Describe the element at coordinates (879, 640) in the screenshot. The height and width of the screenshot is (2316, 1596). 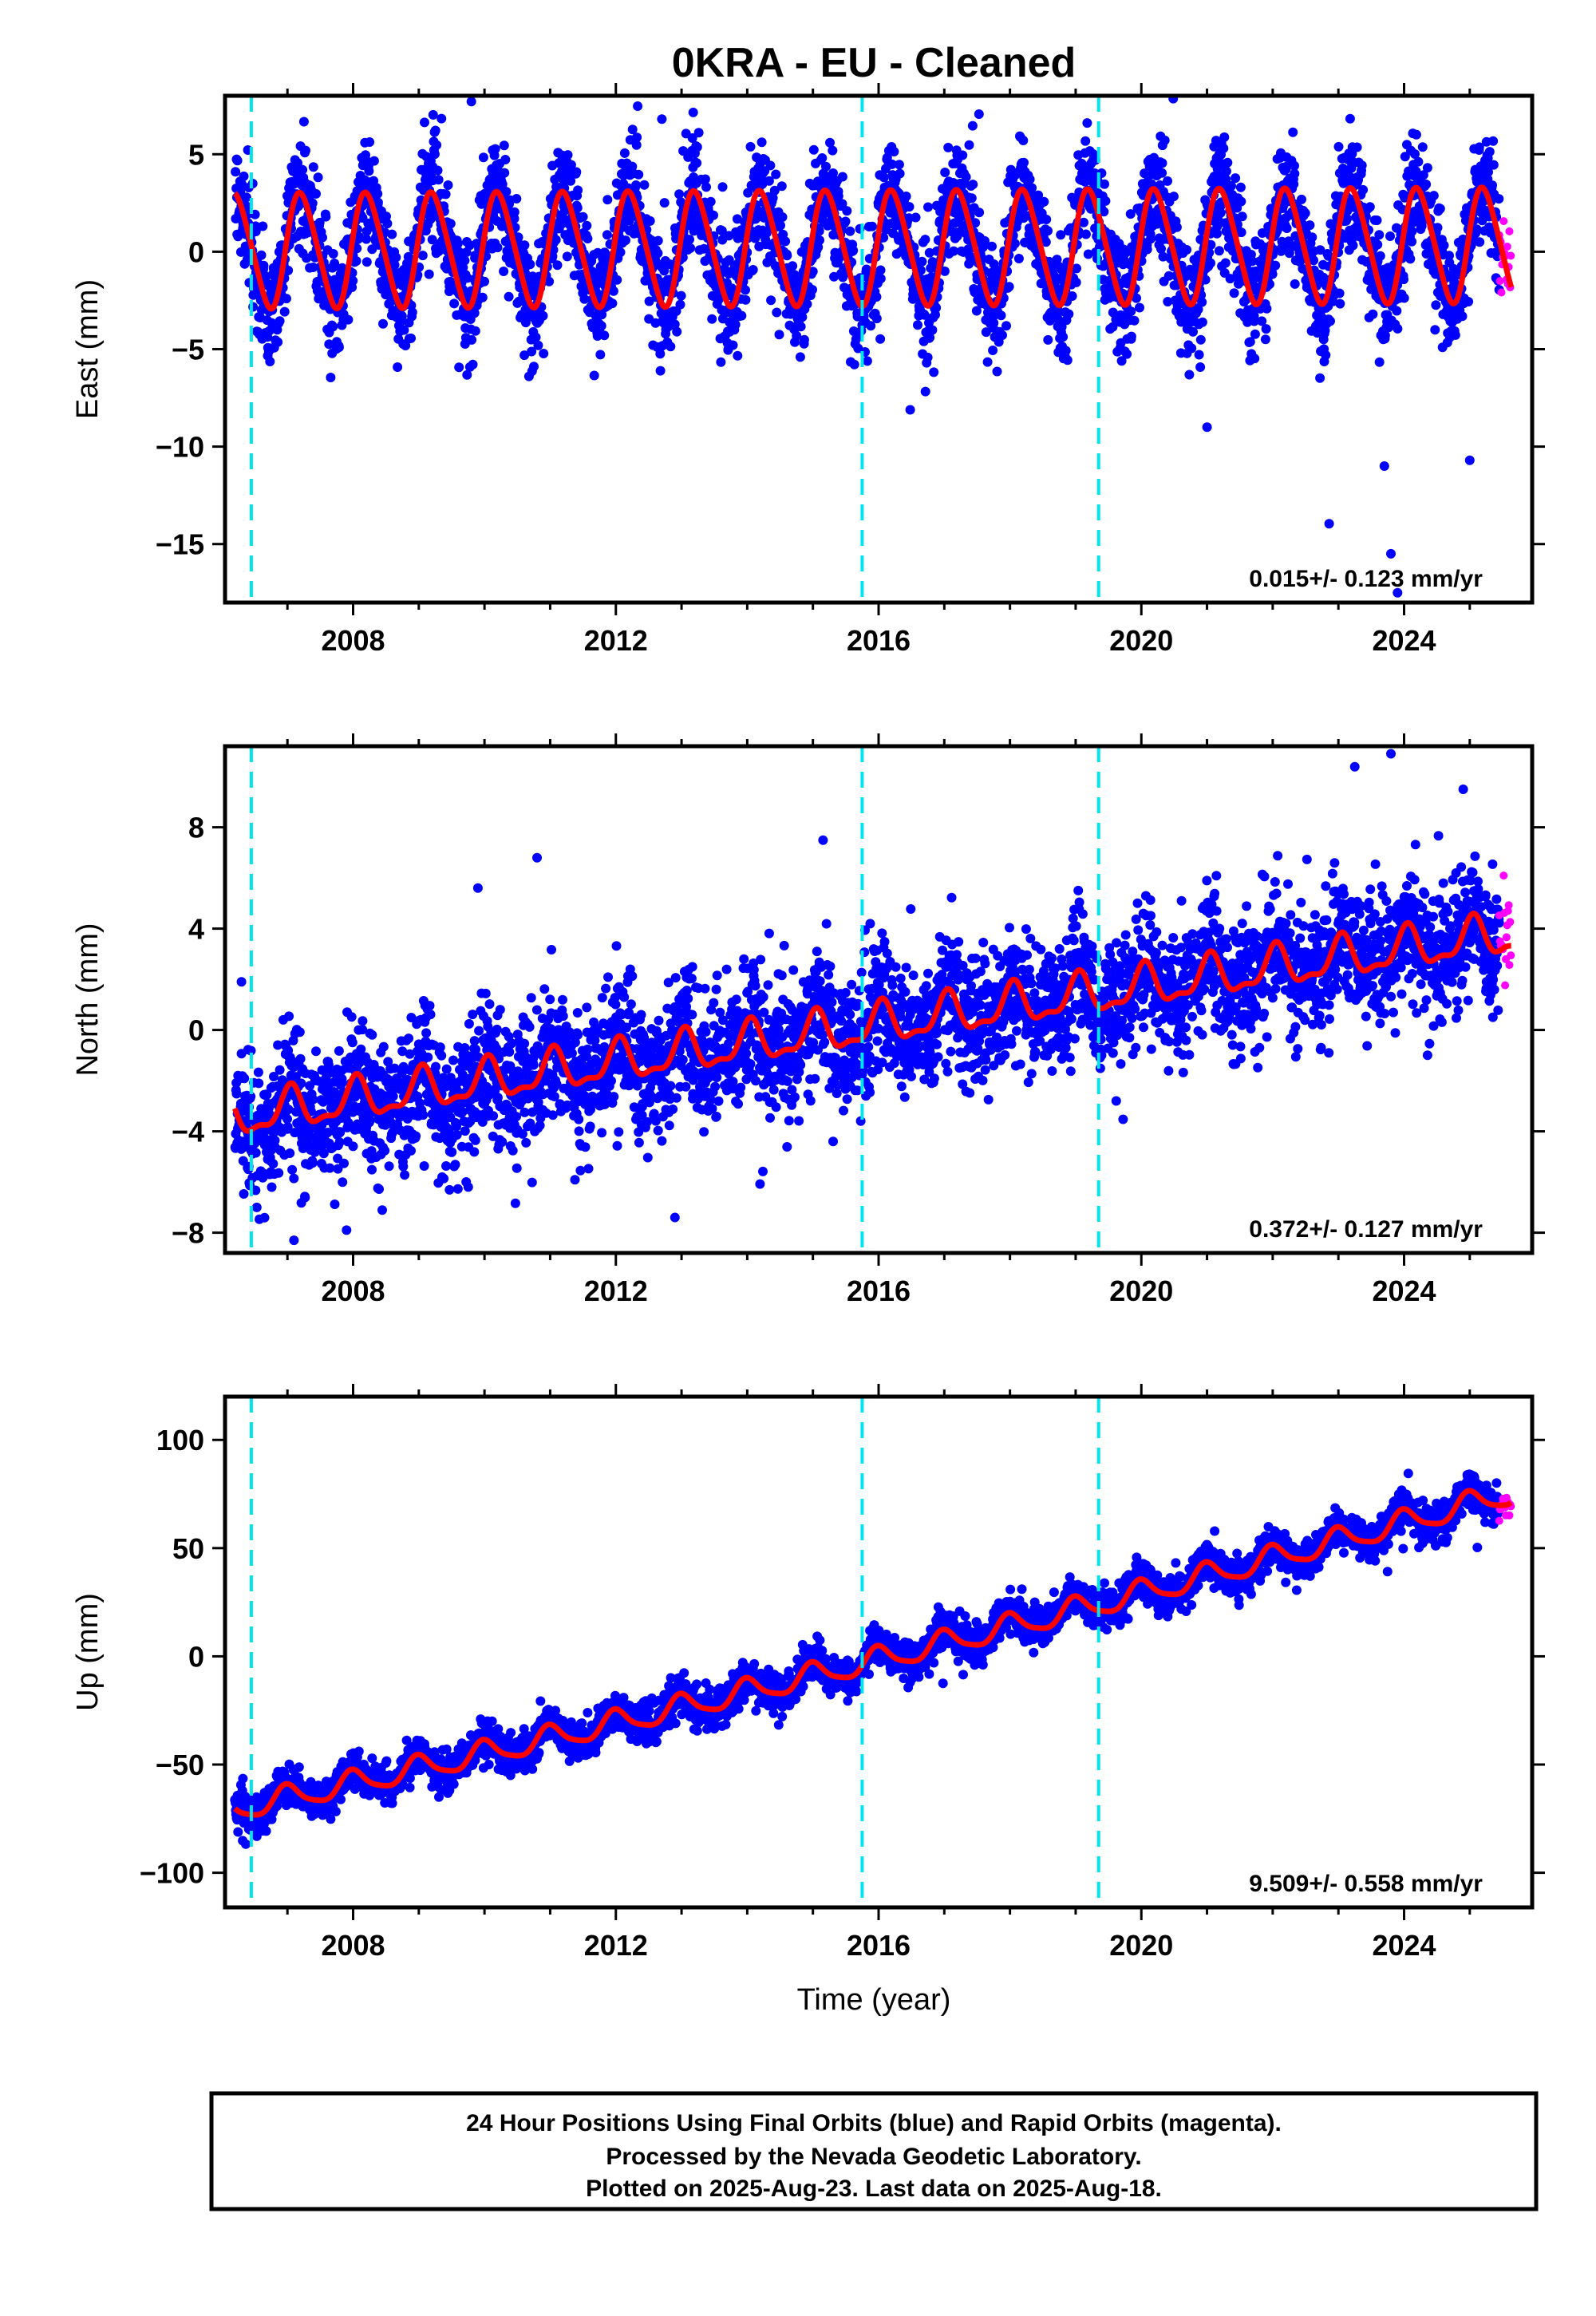
I see `x-tick-label: 2016` at that location.